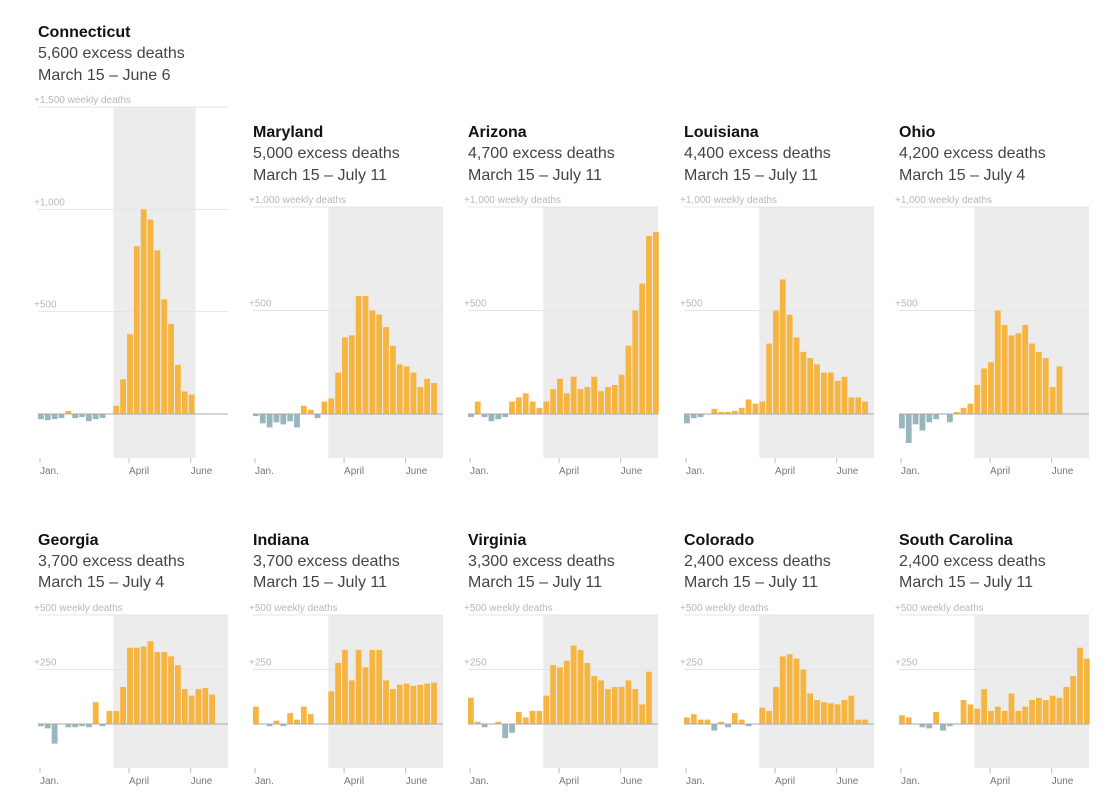 The height and width of the screenshot is (812, 1112). What do you see at coordinates (512, 200) in the screenshot?
I see `y-tick-label: +1,000 weekly deaths` at bounding box center [512, 200].